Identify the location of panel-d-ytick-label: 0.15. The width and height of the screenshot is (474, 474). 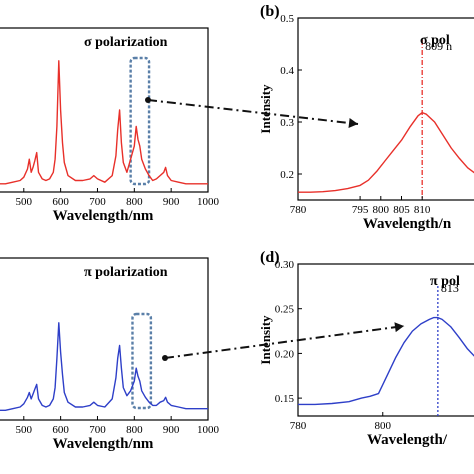
(285, 399).